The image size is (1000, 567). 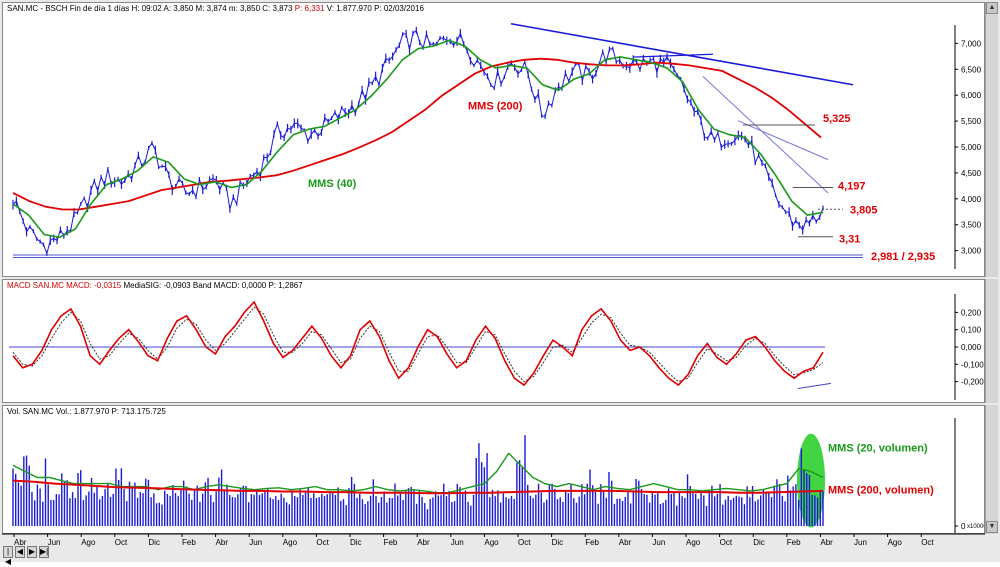 What do you see at coordinates (849, 240) in the screenshot?
I see `level-label: 3,31` at bounding box center [849, 240].